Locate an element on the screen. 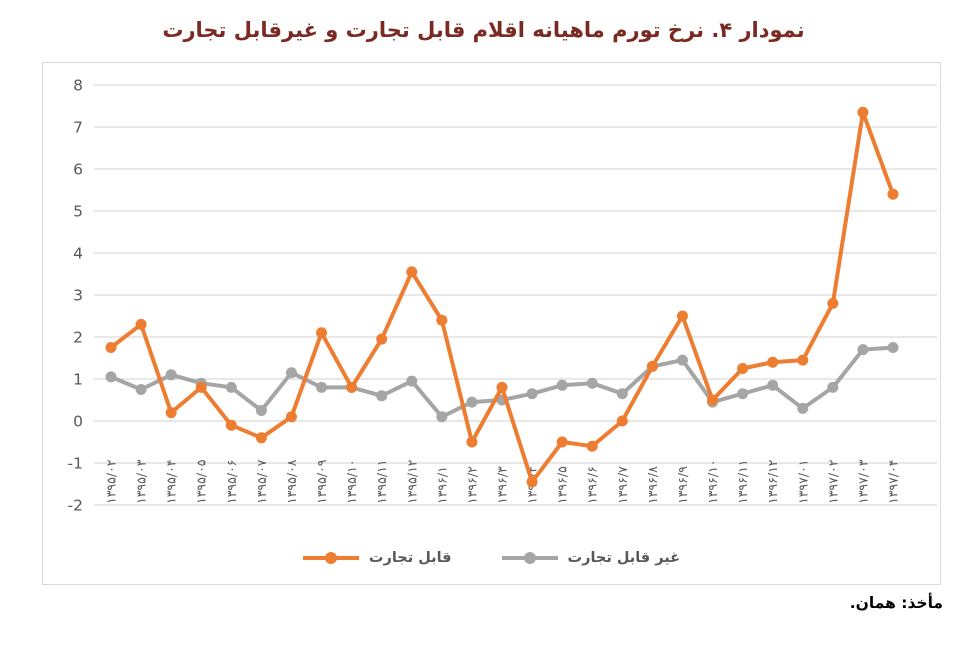  x-tick-label: ۱۳۹۵/۰۷ is located at coordinates (261, 481).